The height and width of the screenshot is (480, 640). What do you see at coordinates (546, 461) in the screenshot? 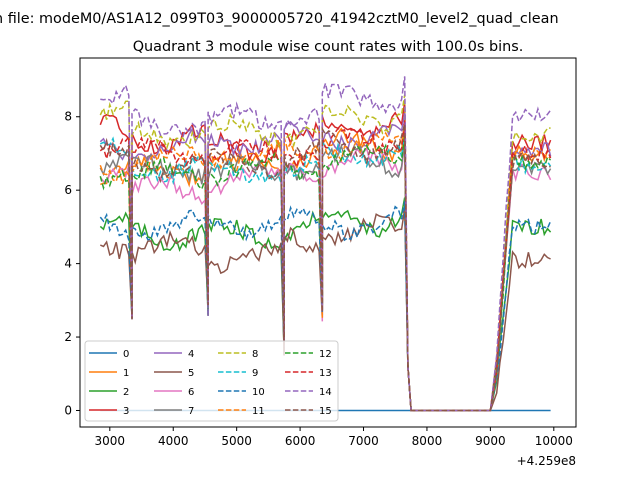
I see `x-axis-offset-label: +4.259e8` at bounding box center [546, 461].